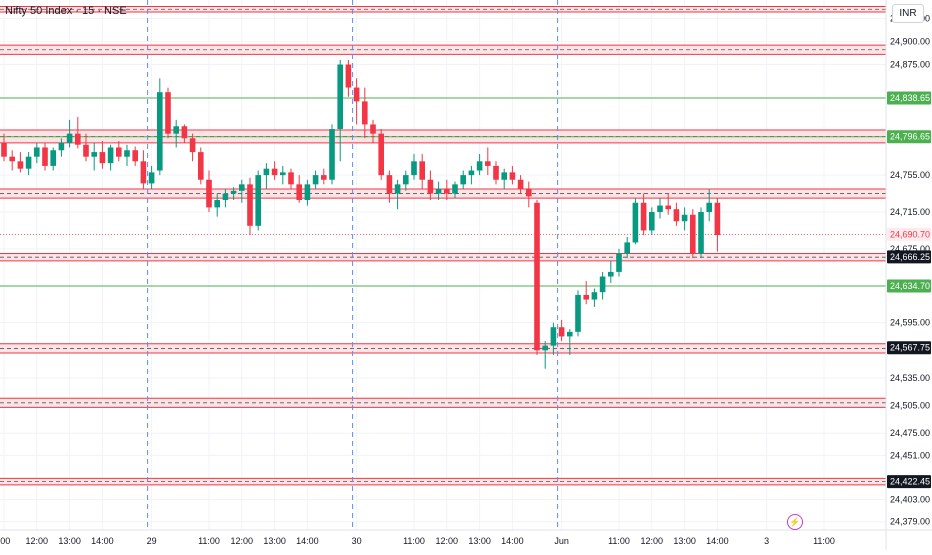 This screenshot has height=555, width=932. Describe the element at coordinates (5, 541) in the screenshot. I see `time-tick-label: :00` at that location.